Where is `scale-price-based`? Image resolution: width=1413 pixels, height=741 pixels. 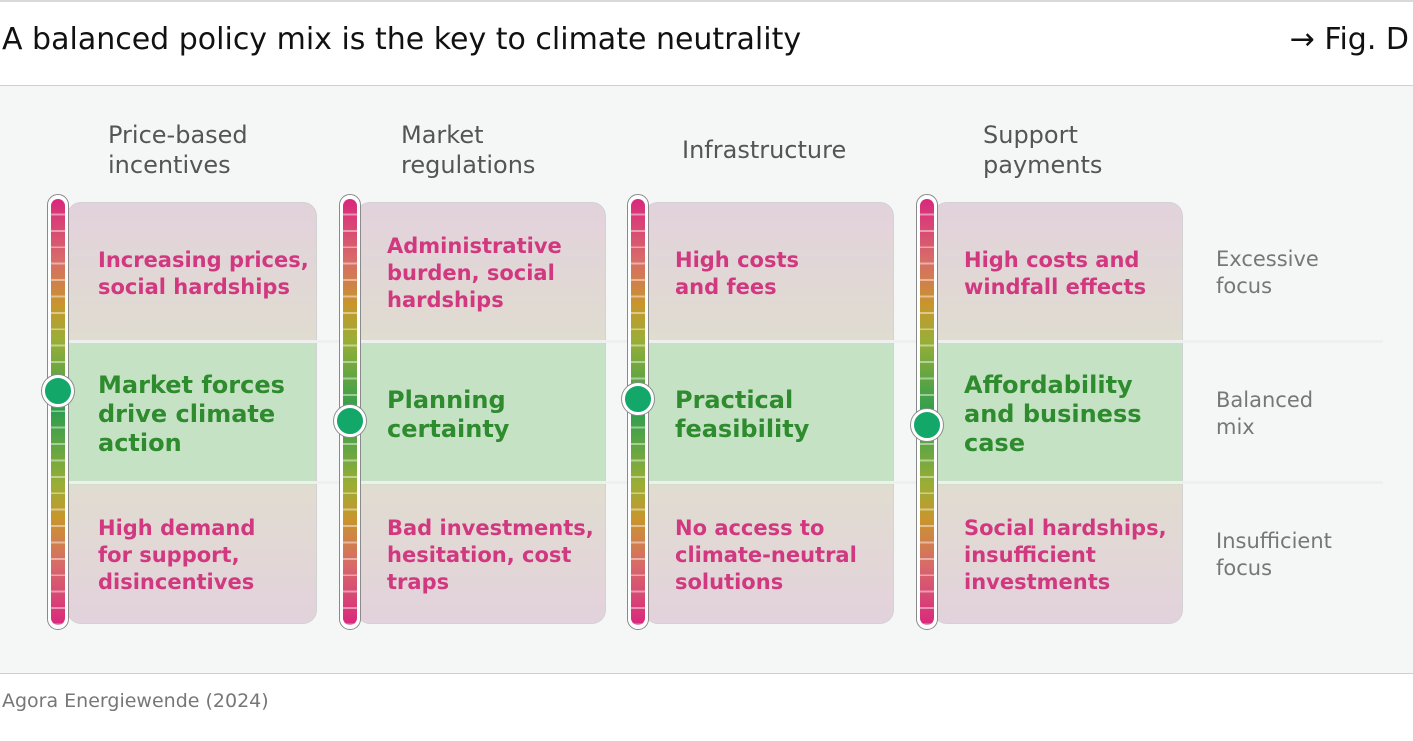
scale-price-based is located at coordinates (58, 412).